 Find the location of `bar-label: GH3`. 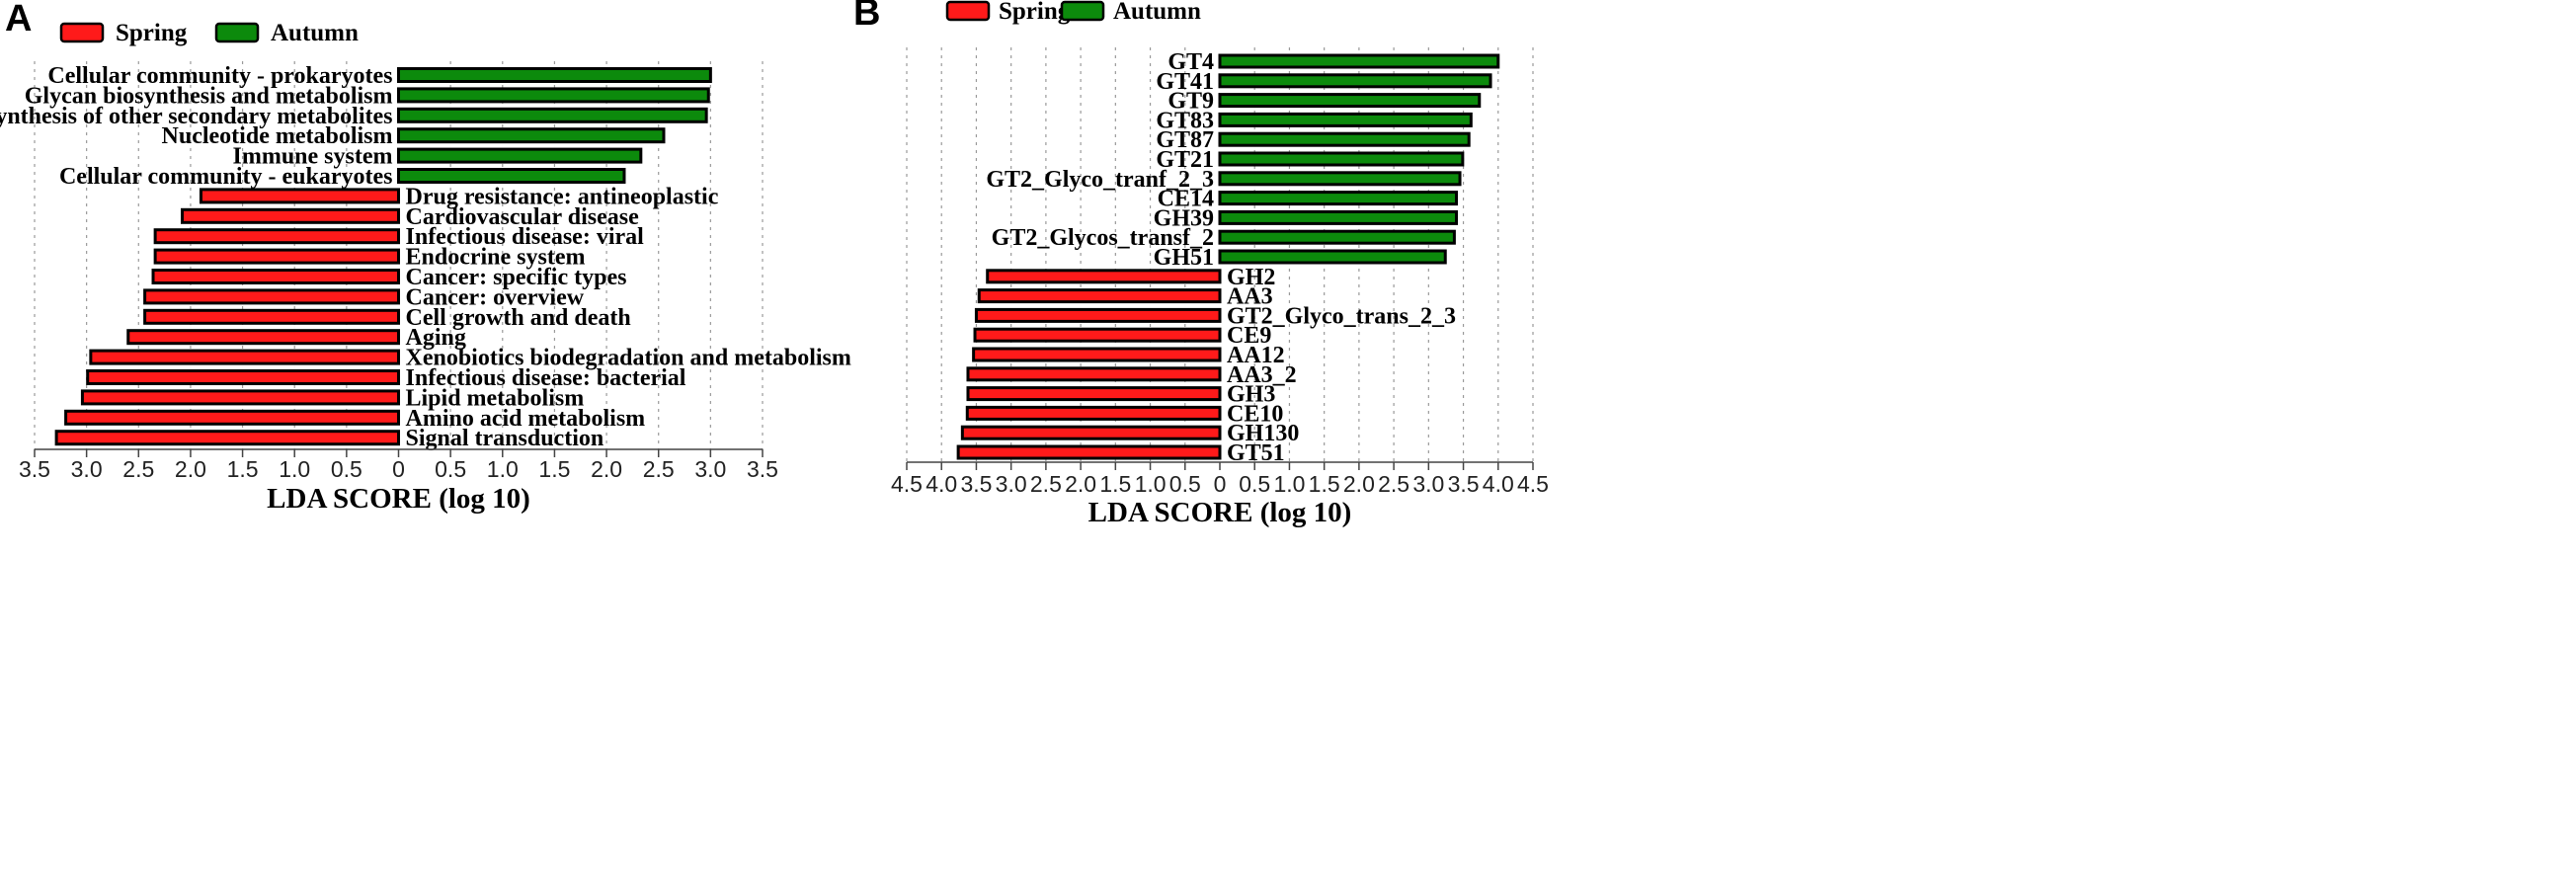

bar-label: GH3 is located at coordinates (1251, 395).